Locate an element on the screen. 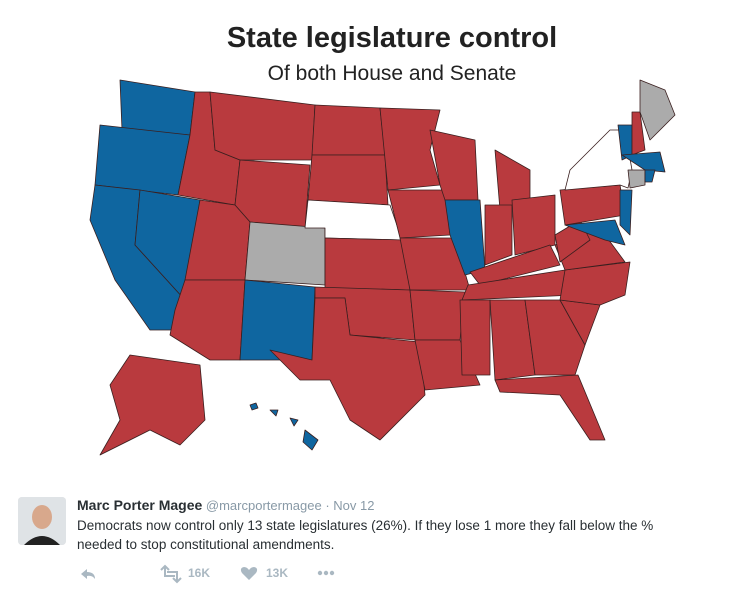 Image resolution: width=742 pixels, height=591 pixels. like-icon is located at coordinates (249, 573).